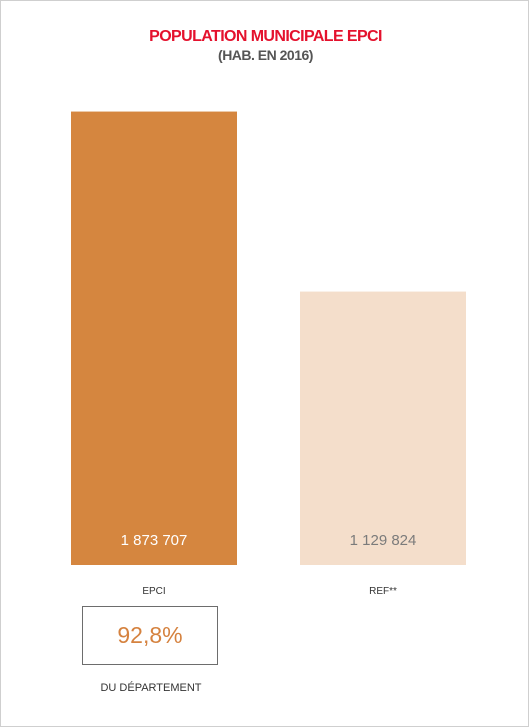  Describe the element at coordinates (265, 55) in the screenshot. I see `chart-subtitle: (HAB. EN 2016)` at that location.